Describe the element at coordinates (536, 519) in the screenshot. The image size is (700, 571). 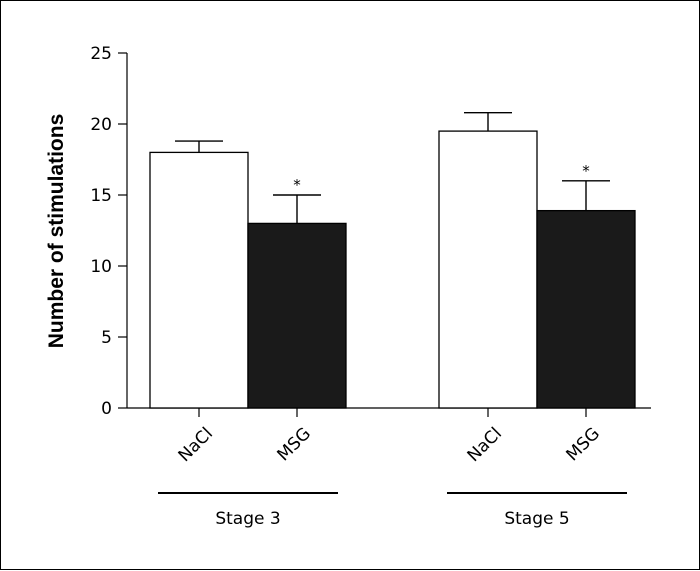
I see `group-label: Stage 5` at that location.